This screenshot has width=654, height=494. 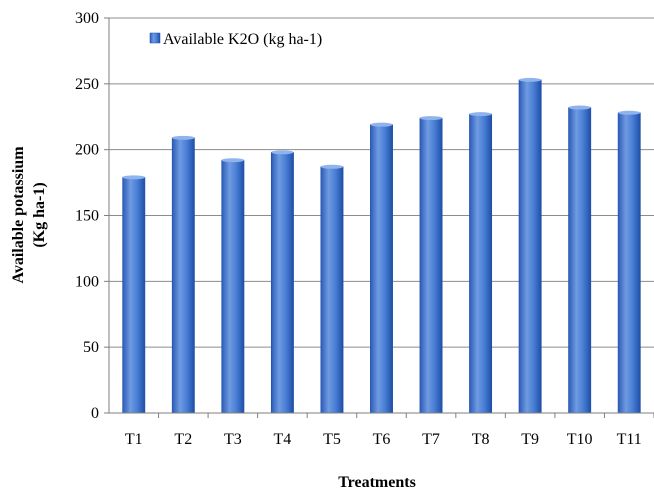 I want to click on y-axis-title: Available potassium (Kg ha-1), so click(x=29, y=215).